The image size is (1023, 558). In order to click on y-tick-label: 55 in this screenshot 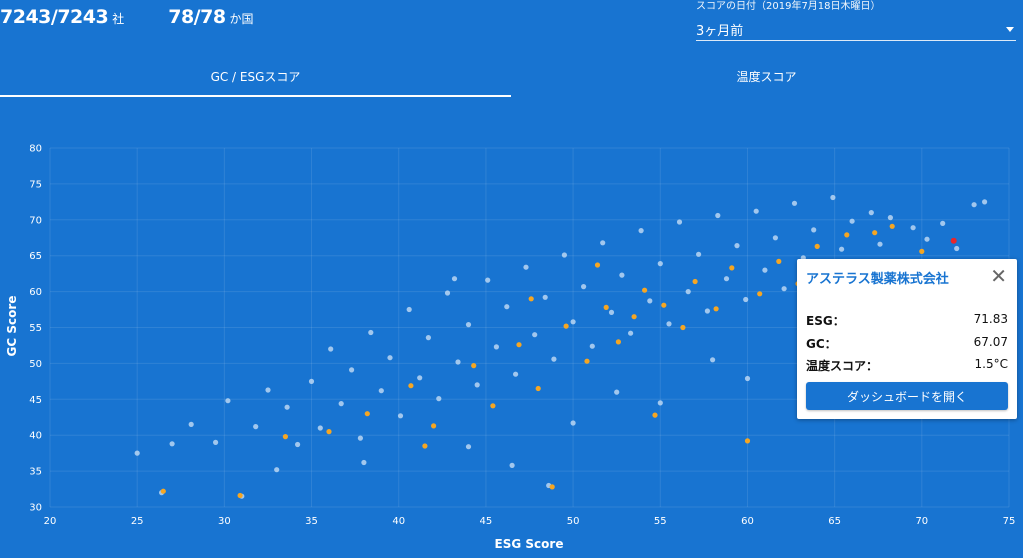, I will do `click(35, 328)`.